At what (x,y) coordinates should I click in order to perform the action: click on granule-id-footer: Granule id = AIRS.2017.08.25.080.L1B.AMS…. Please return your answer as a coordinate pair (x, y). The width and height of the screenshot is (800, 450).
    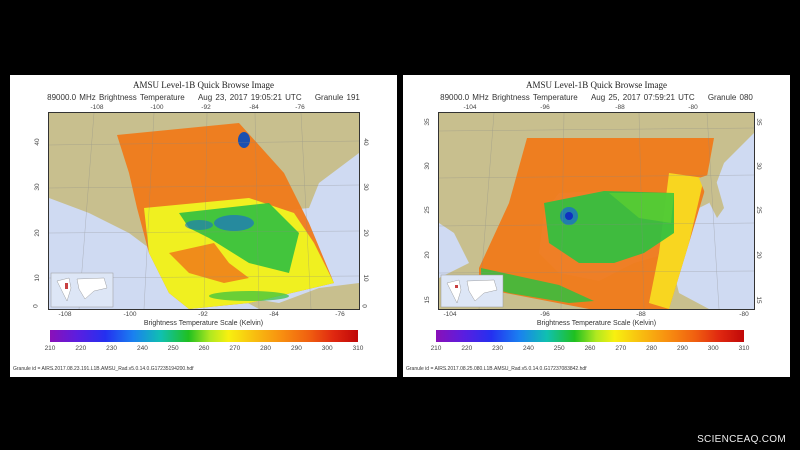
    Looking at the image, I should click on (496, 369).